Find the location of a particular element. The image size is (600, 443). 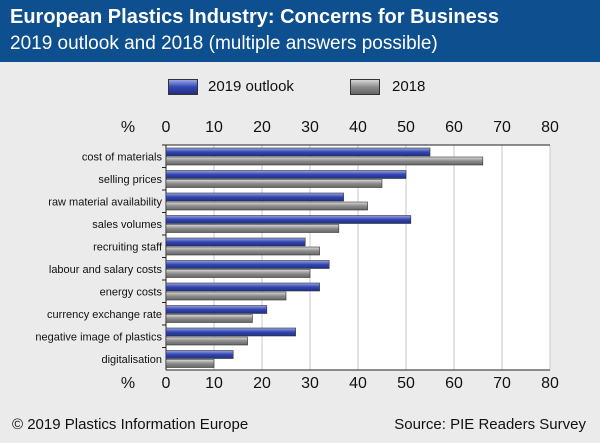

x-tick-label-bottom: 20 is located at coordinates (262, 383).